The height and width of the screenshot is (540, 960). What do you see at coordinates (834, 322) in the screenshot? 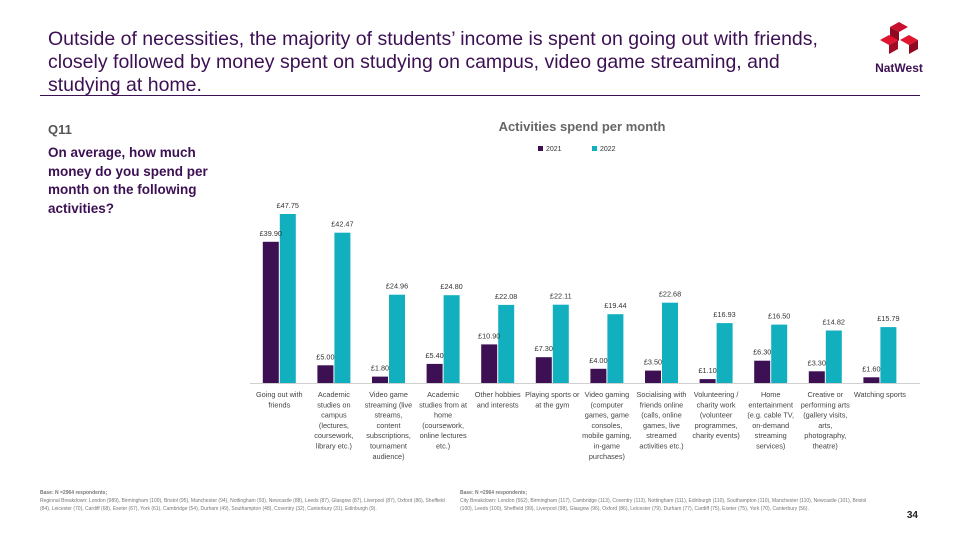
I see `value-label-2022-10: £14.82` at bounding box center [834, 322].